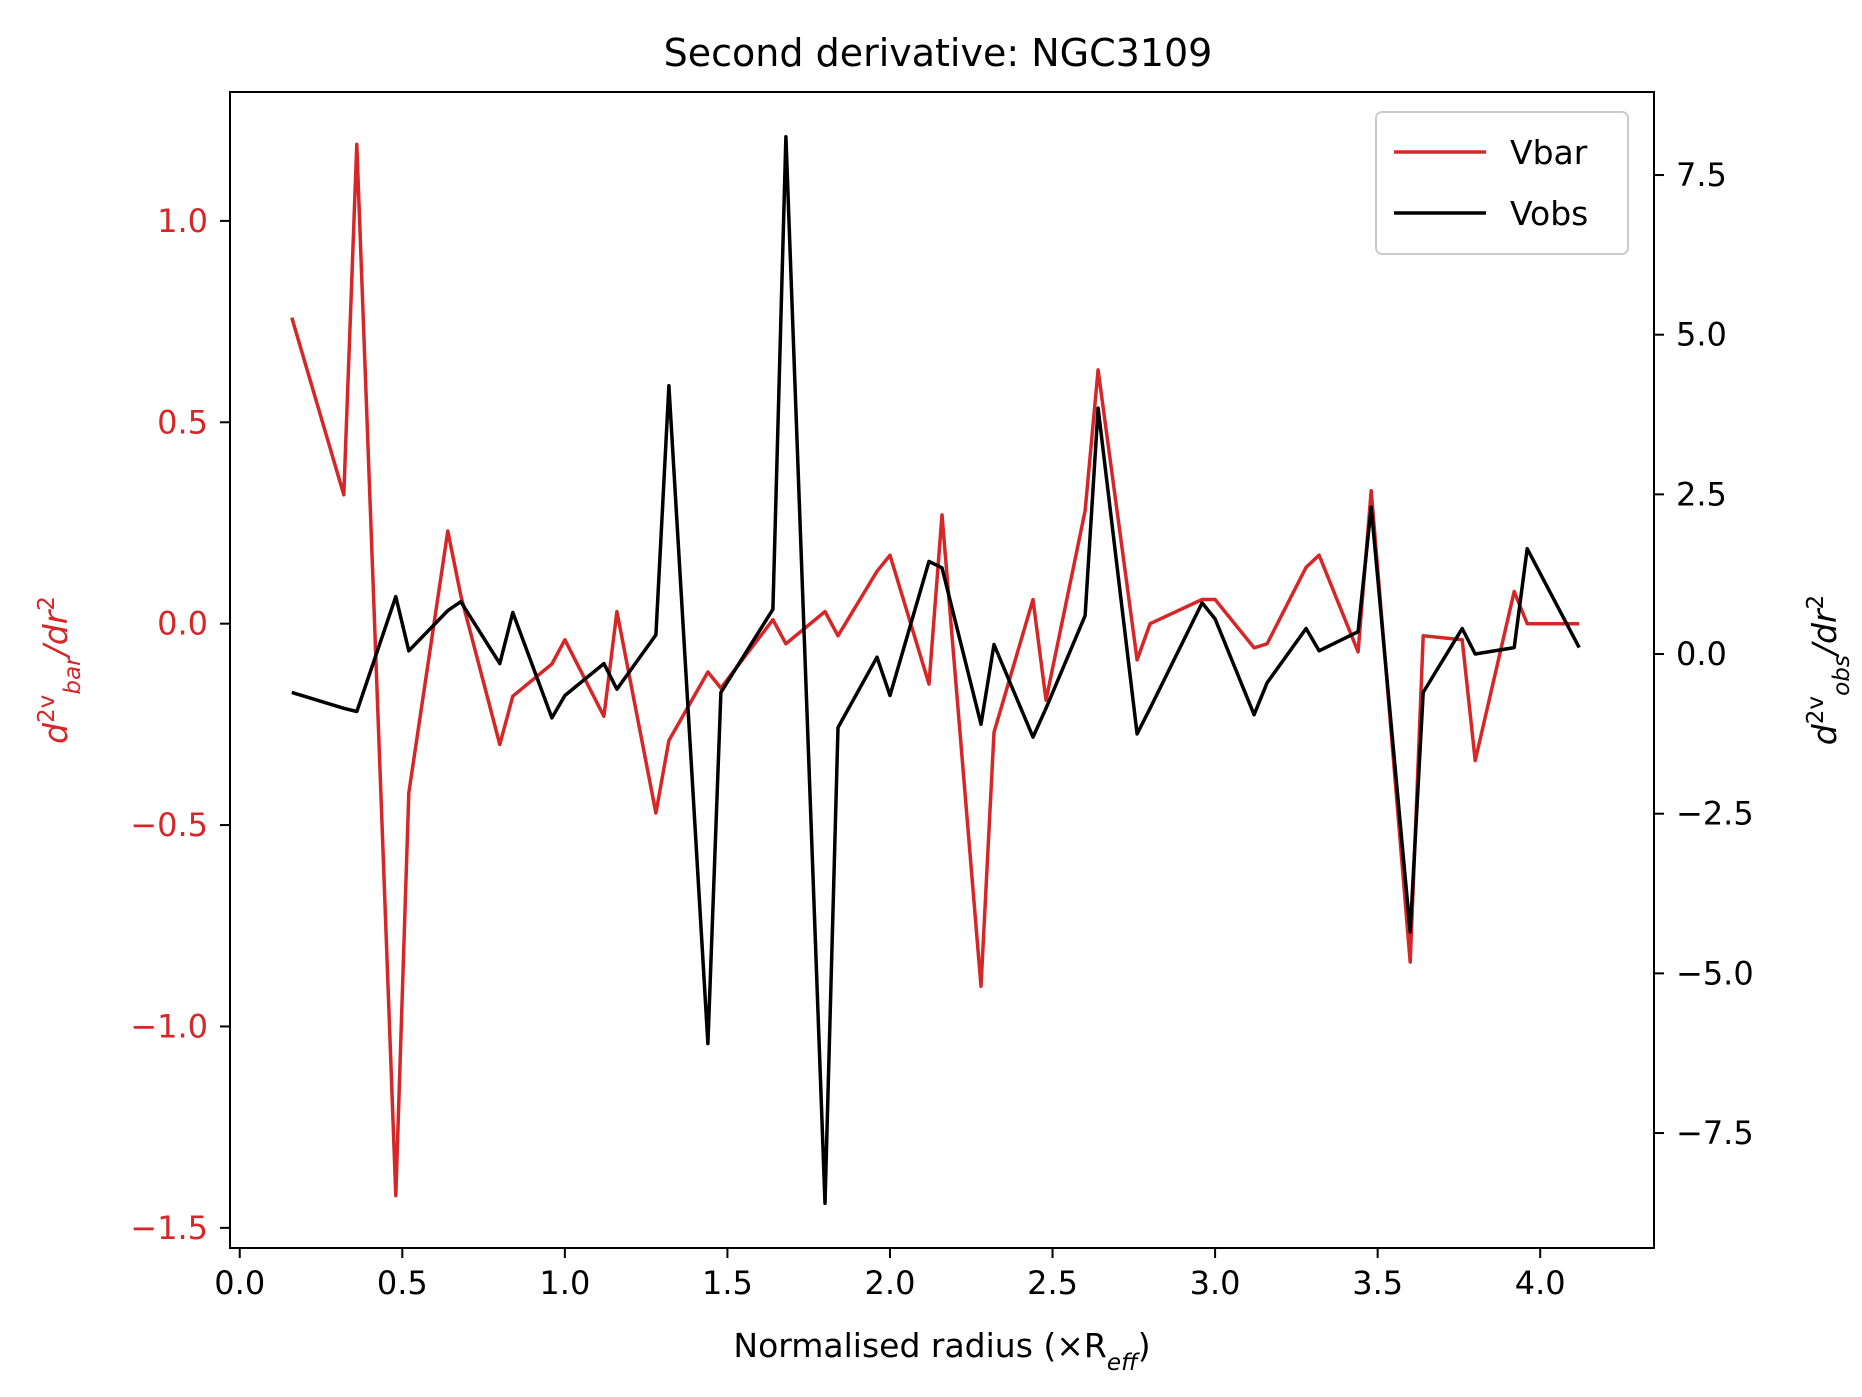  What do you see at coordinates (941, 1351) in the screenshot?
I see `x-axis-title: Normalised radius (×Reff)` at bounding box center [941, 1351].